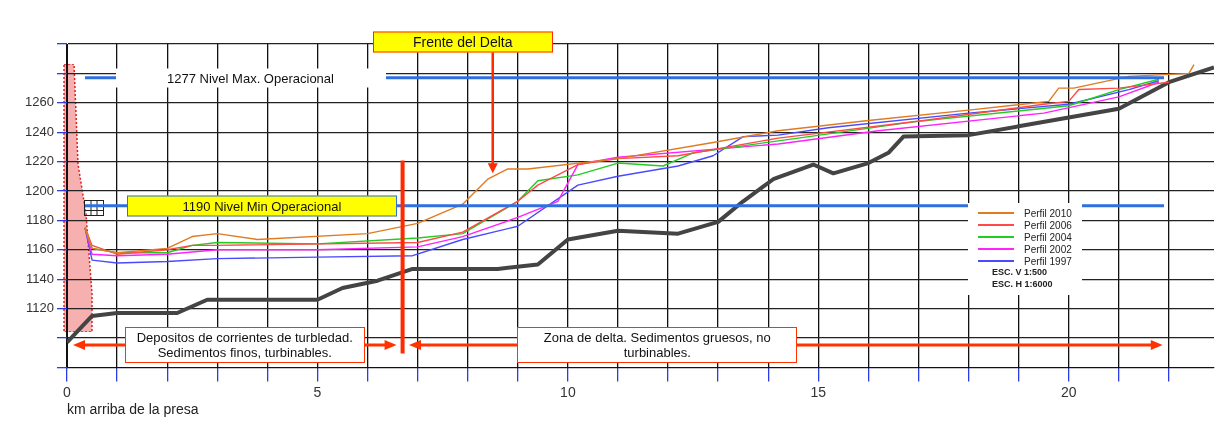 The height and width of the screenshot is (423, 1215). Describe the element at coordinates (657, 345) in the screenshot. I see `label-box: Zona de delta. Sedimentos gruesos, no turbinables.` at that location.